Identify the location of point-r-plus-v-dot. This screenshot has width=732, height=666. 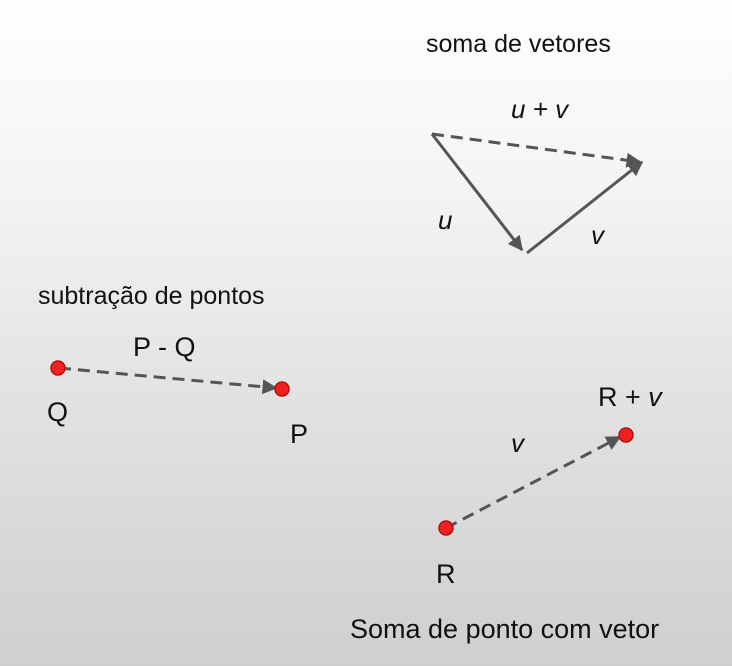
(626, 435).